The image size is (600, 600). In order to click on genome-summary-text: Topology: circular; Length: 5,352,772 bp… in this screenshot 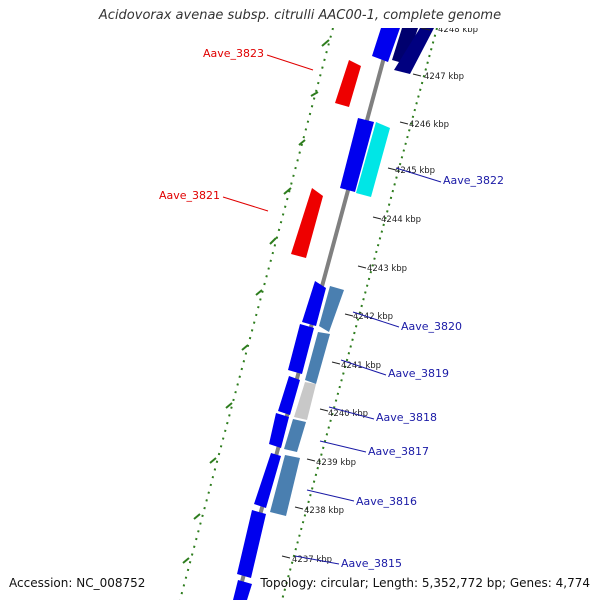, I will do `click(425, 583)`.